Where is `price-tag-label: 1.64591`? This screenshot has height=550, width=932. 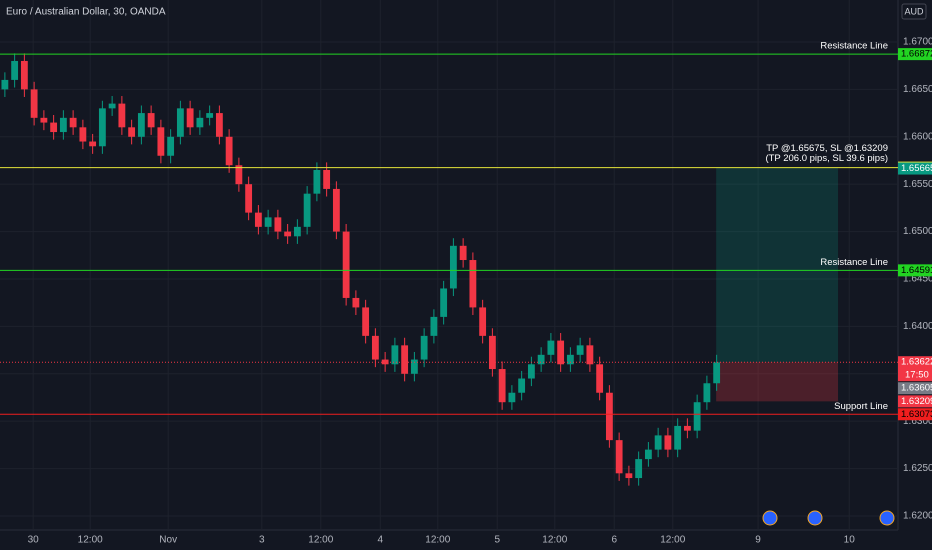 price-tag-label: 1.64591 is located at coordinates (916, 270).